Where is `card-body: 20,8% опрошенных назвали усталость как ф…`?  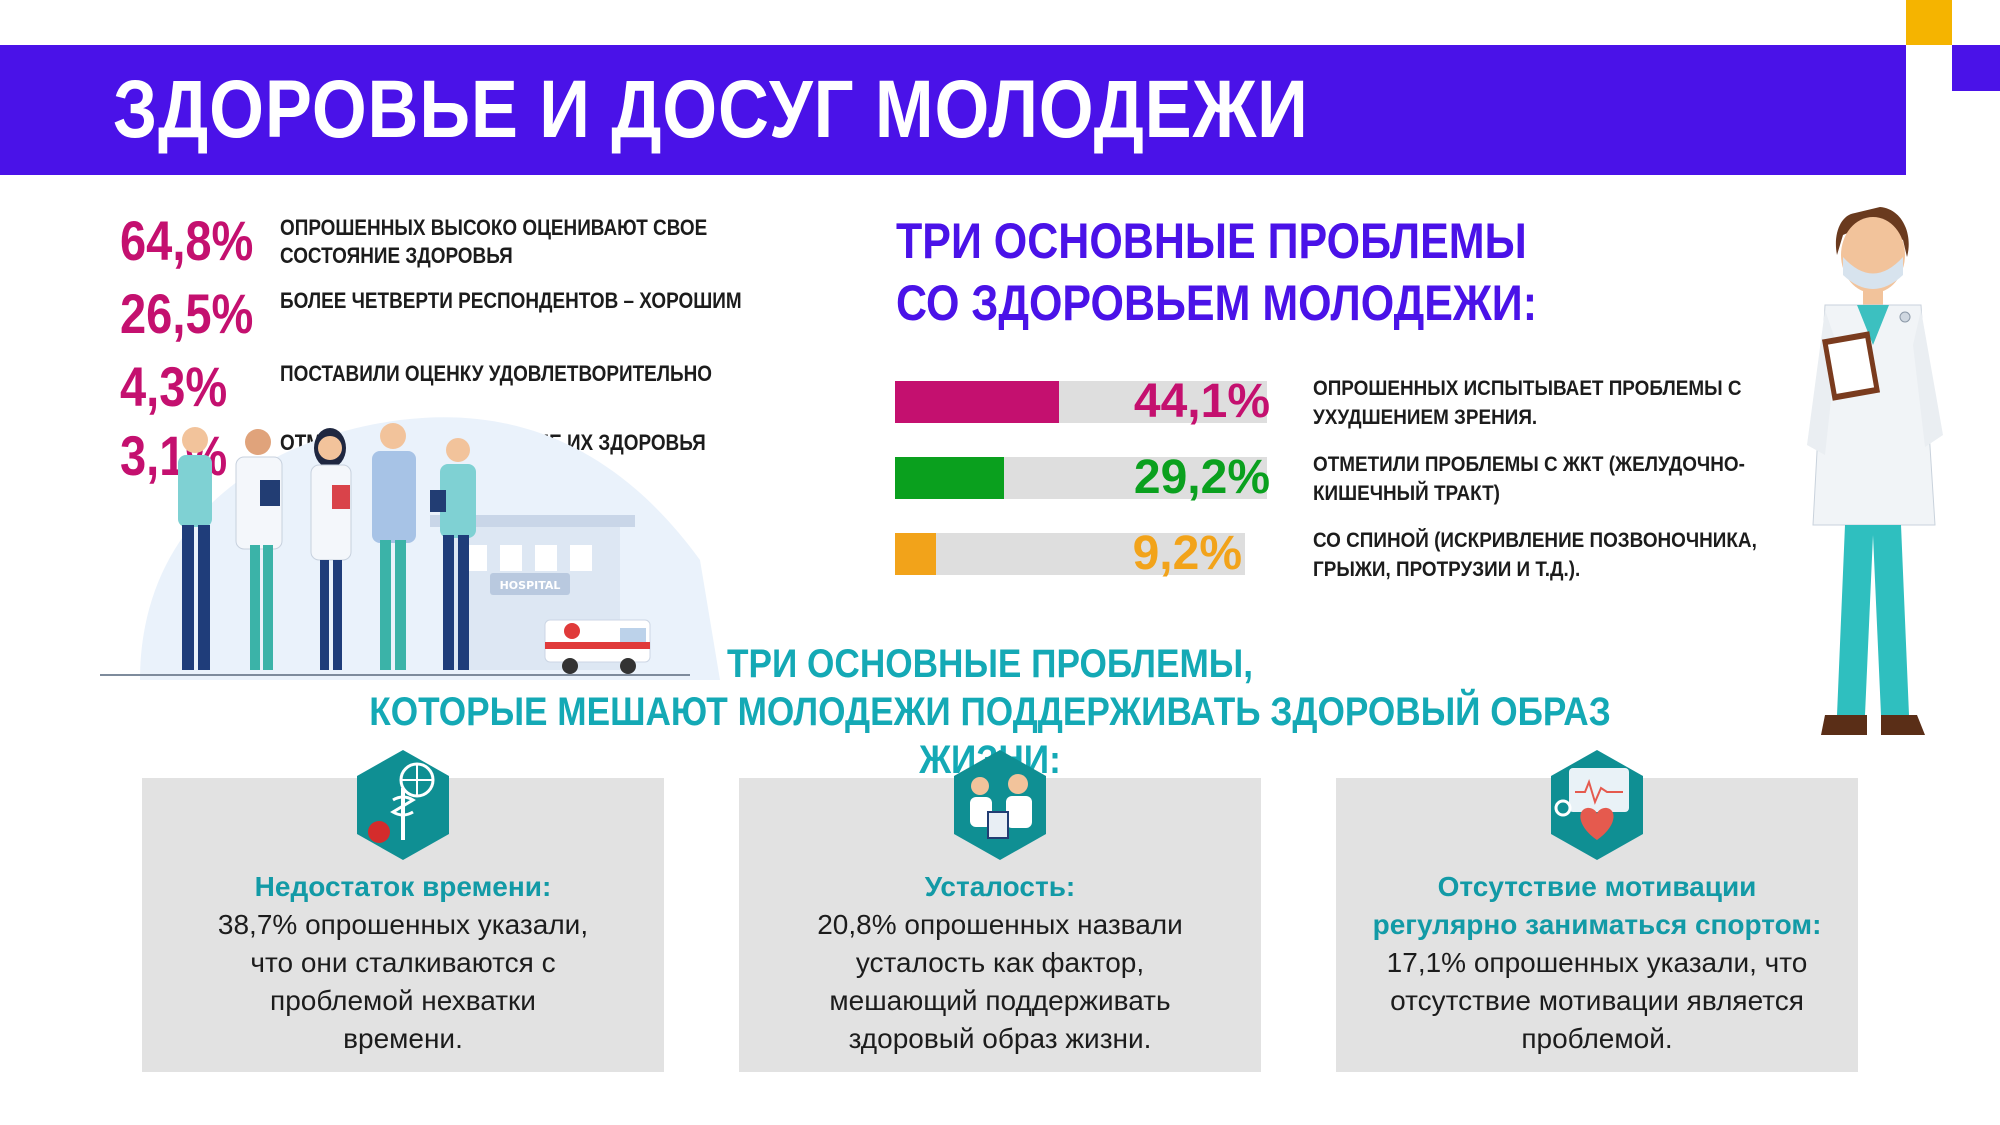 card-body: 20,8% опрошенных назвали усталость как ф… is located at coordinates (1000, 982).